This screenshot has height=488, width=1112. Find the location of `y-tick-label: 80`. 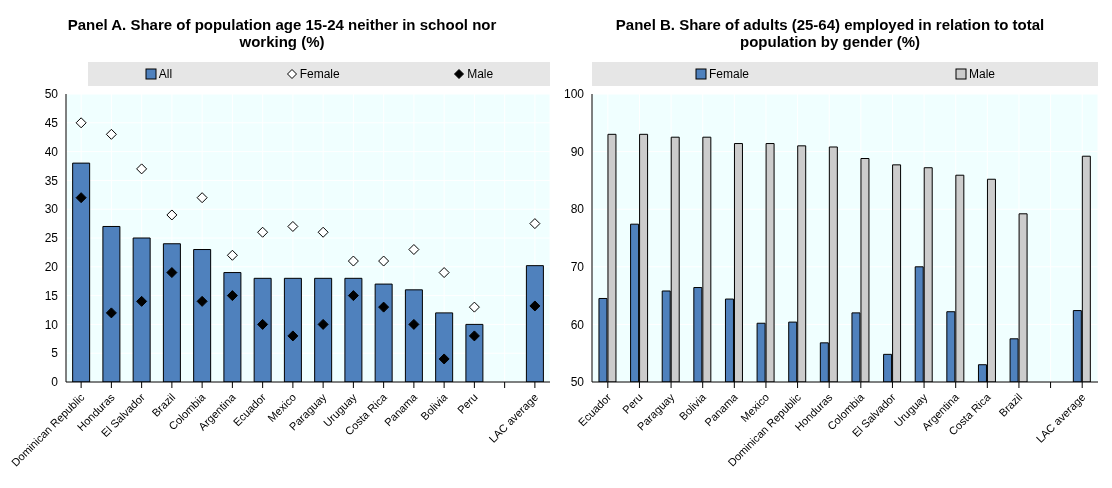

y-tick-label: 80 is located at coordinates (577, 209).